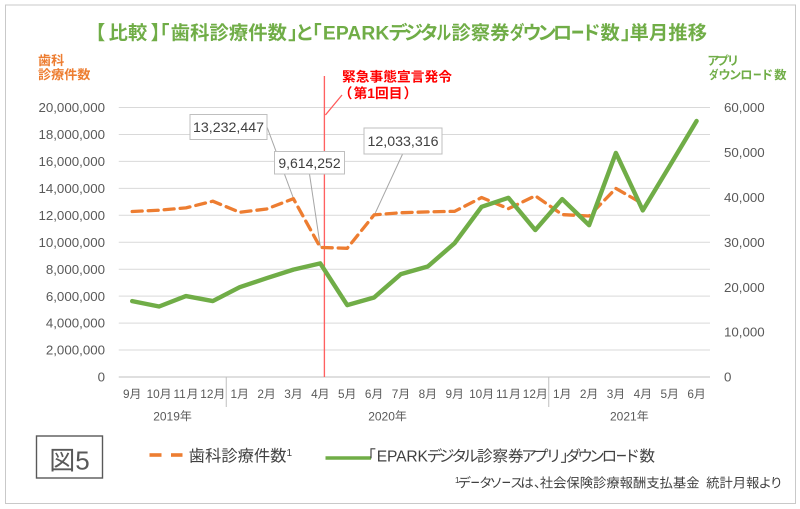  I want to click on svg-text: 2021, so click(623, 416).